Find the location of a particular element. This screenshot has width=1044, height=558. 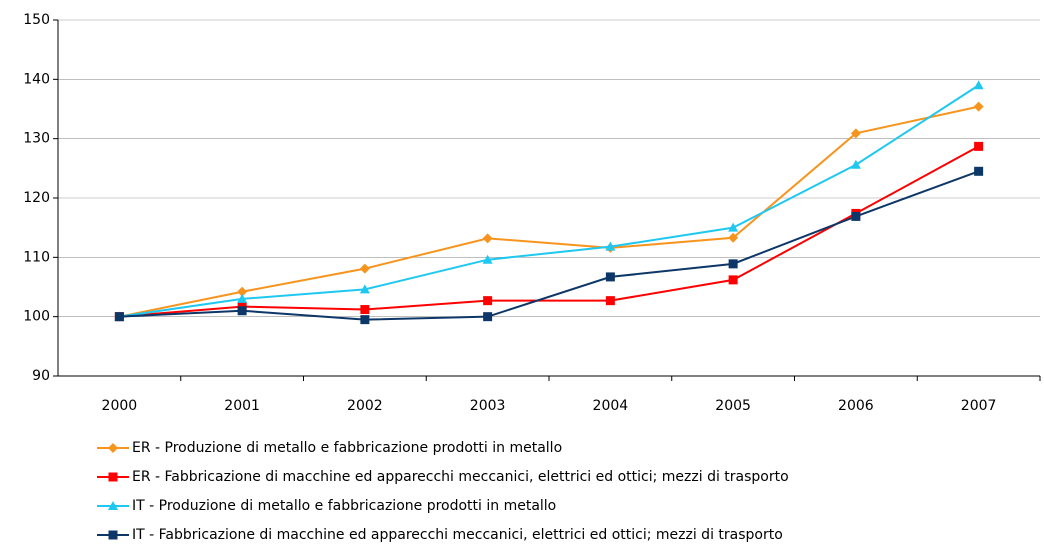

y-tick-label: 130 is located at coordinates (36, 139).